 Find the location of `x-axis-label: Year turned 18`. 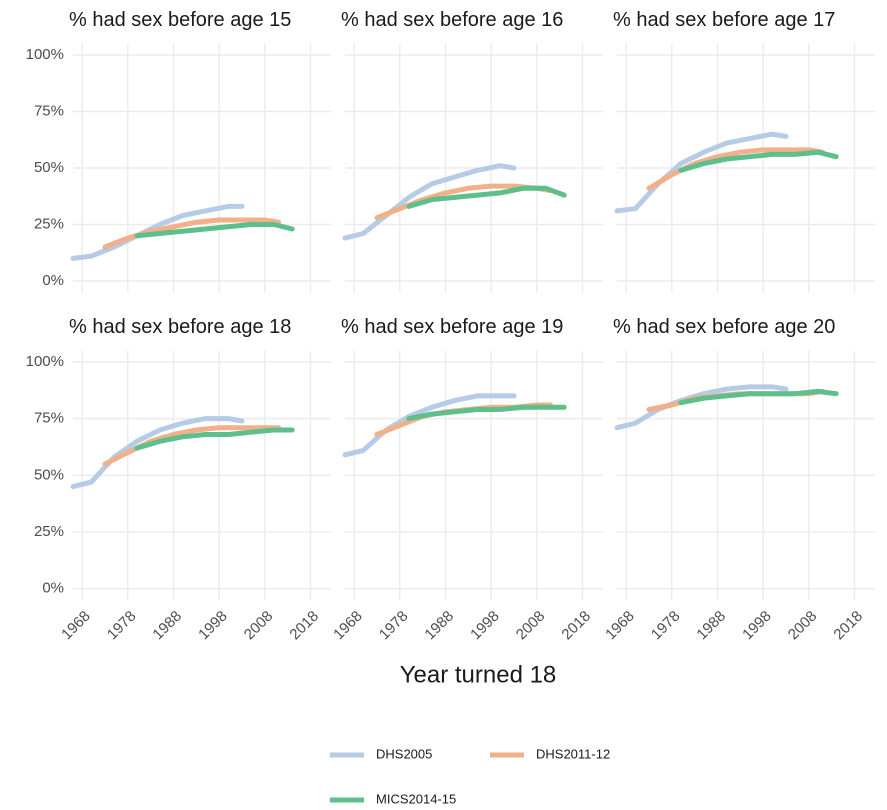

x-axis-label: Year turned 18 is located at coordinates (478, 674).